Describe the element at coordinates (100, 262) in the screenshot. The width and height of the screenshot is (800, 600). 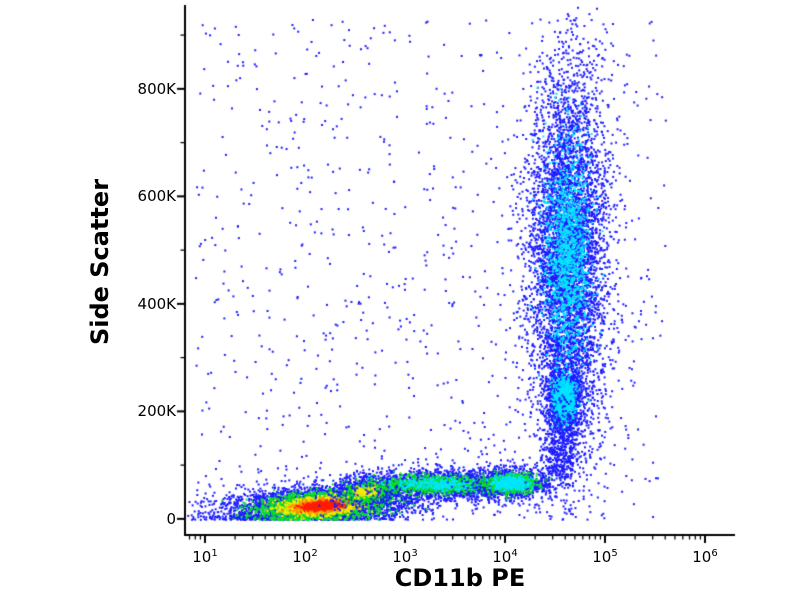
I see `y-axis-title: Side Scatter` at that location.